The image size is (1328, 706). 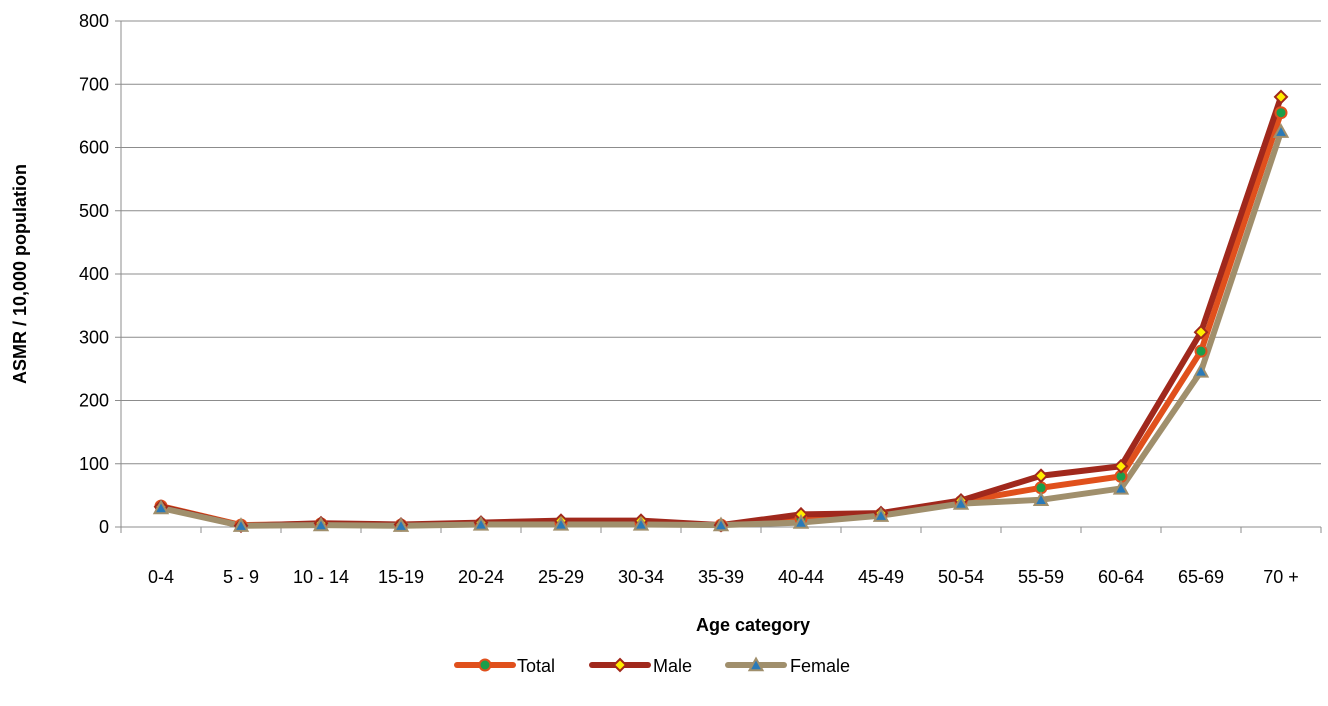 I want to click on legend-label: Female, so click(x=820, y=666).